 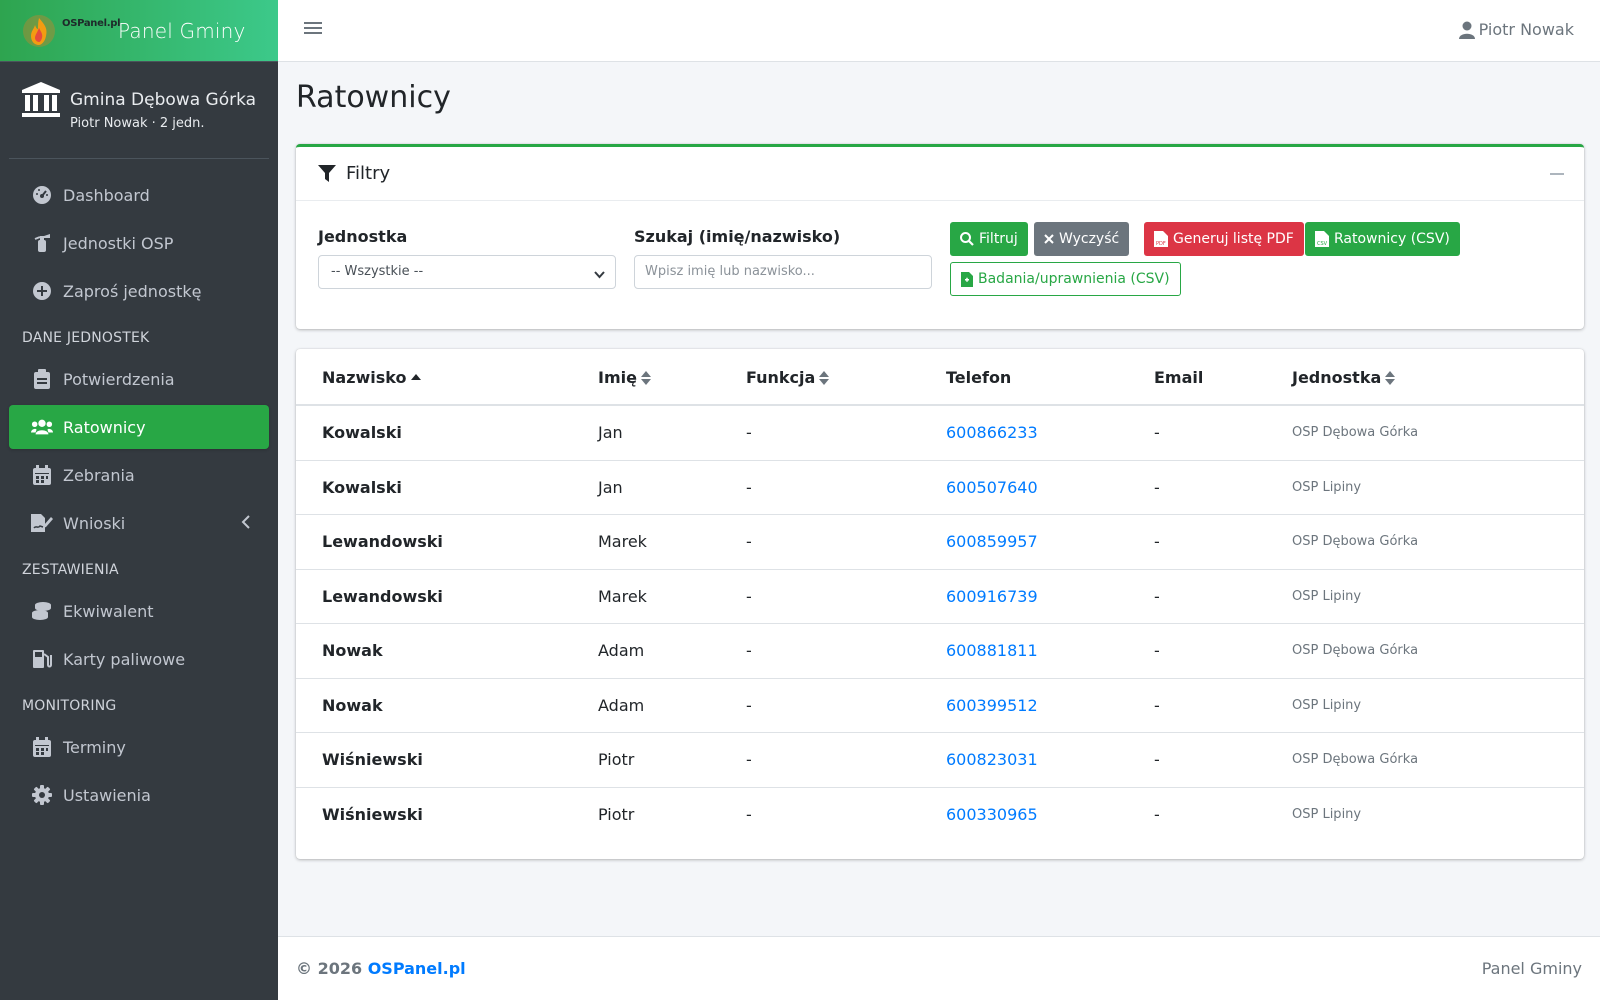 I want to click on sort-asc-icon, so click(x=415, y=376).